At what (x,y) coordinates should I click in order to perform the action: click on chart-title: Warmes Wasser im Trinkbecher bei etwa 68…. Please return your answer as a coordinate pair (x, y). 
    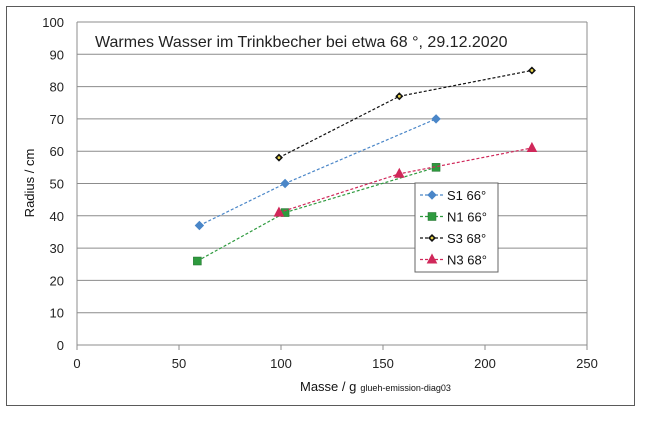
    Looking at the image, I should click on (301, 42).